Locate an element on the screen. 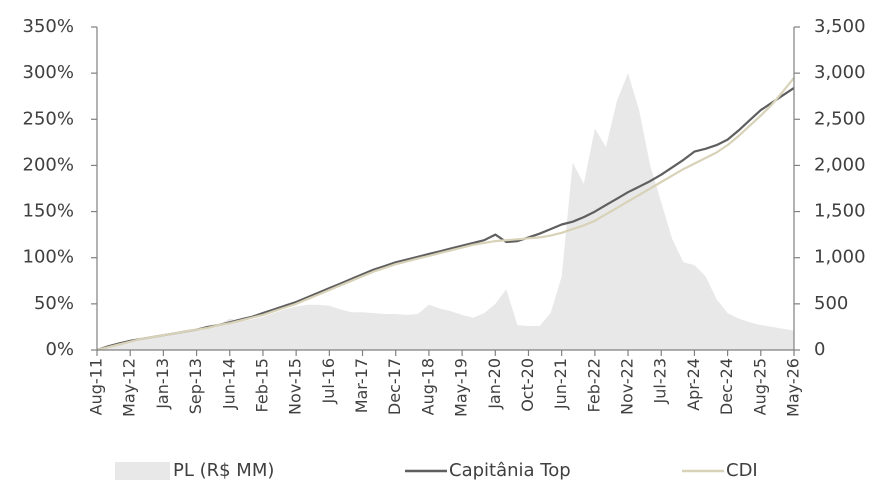  x-tick-label: Jun-21 is located at coordinates (560, 384).